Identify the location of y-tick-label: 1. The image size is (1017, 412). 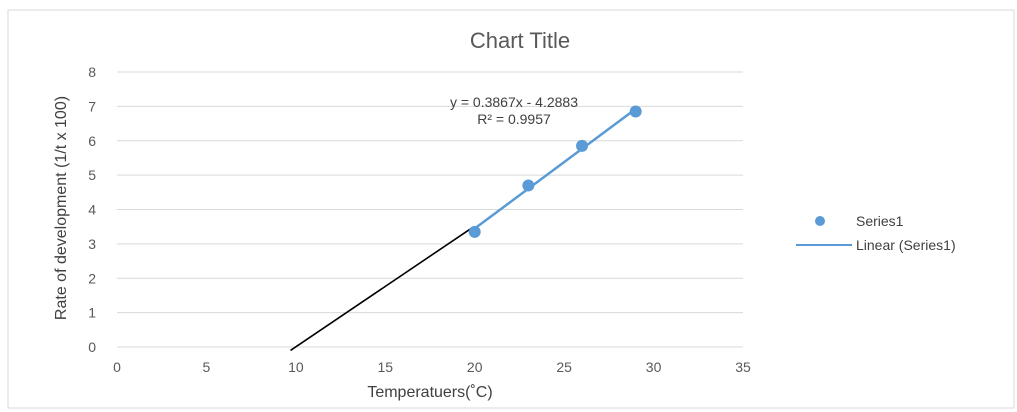
(92, 313).